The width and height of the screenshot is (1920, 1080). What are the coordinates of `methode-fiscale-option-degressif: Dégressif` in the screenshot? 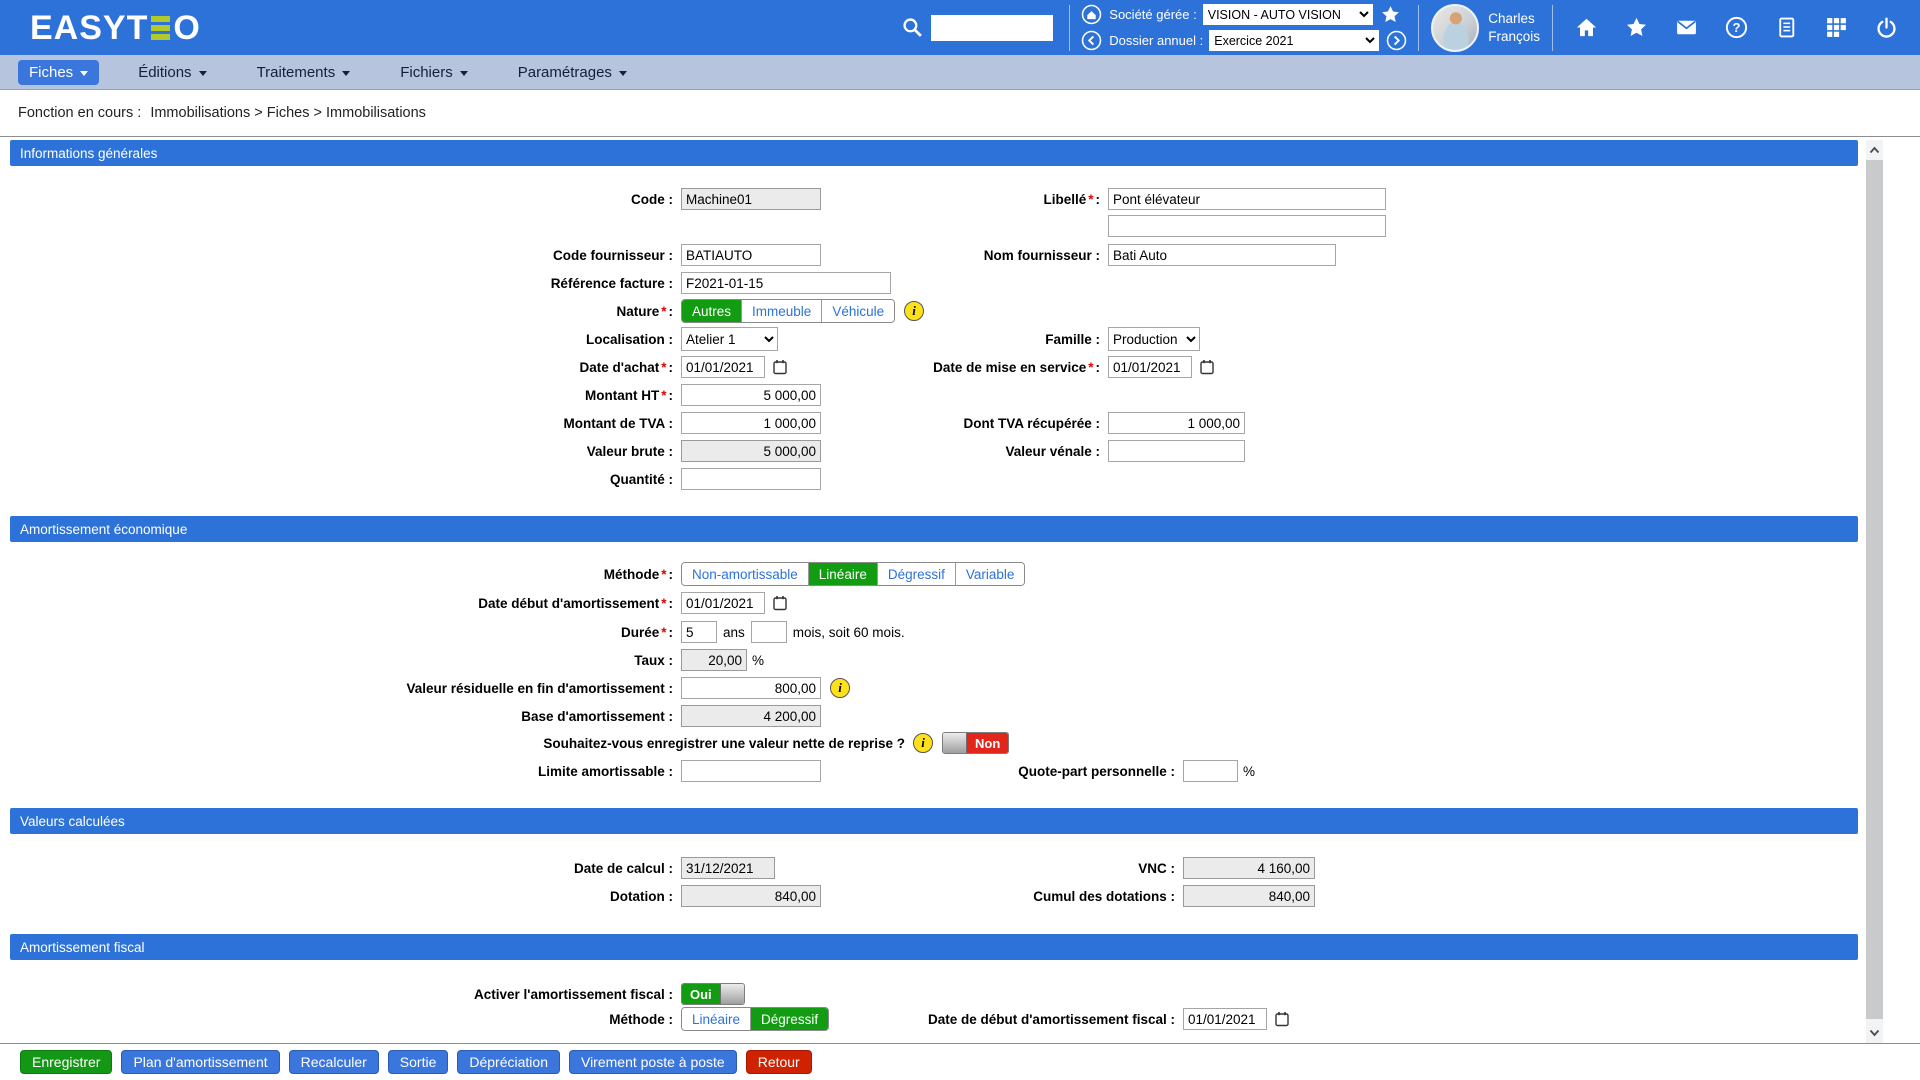 It's located at (789, 1019).